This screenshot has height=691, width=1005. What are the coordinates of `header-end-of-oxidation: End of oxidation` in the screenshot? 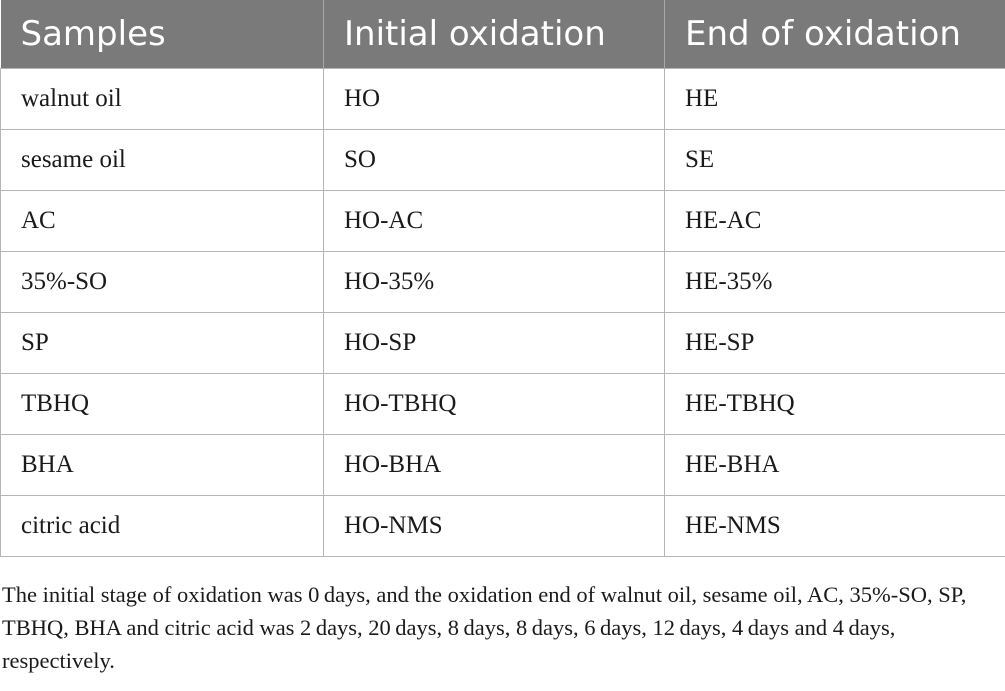 It's located at (834, 34).